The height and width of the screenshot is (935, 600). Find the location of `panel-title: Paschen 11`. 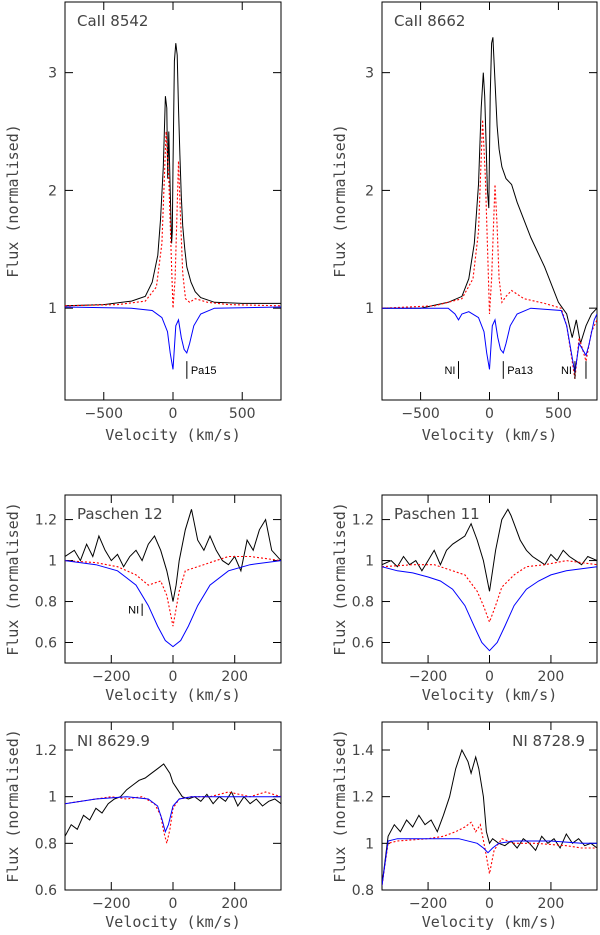

panel-title: Paschen 11 is located at coordinates (437, 514).